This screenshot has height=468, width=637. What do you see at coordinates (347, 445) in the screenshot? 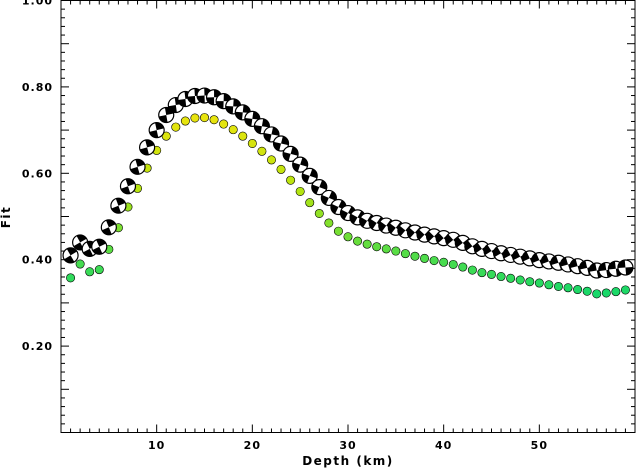
I see `x-tick-label: 30` at bounding box center [347, 445].